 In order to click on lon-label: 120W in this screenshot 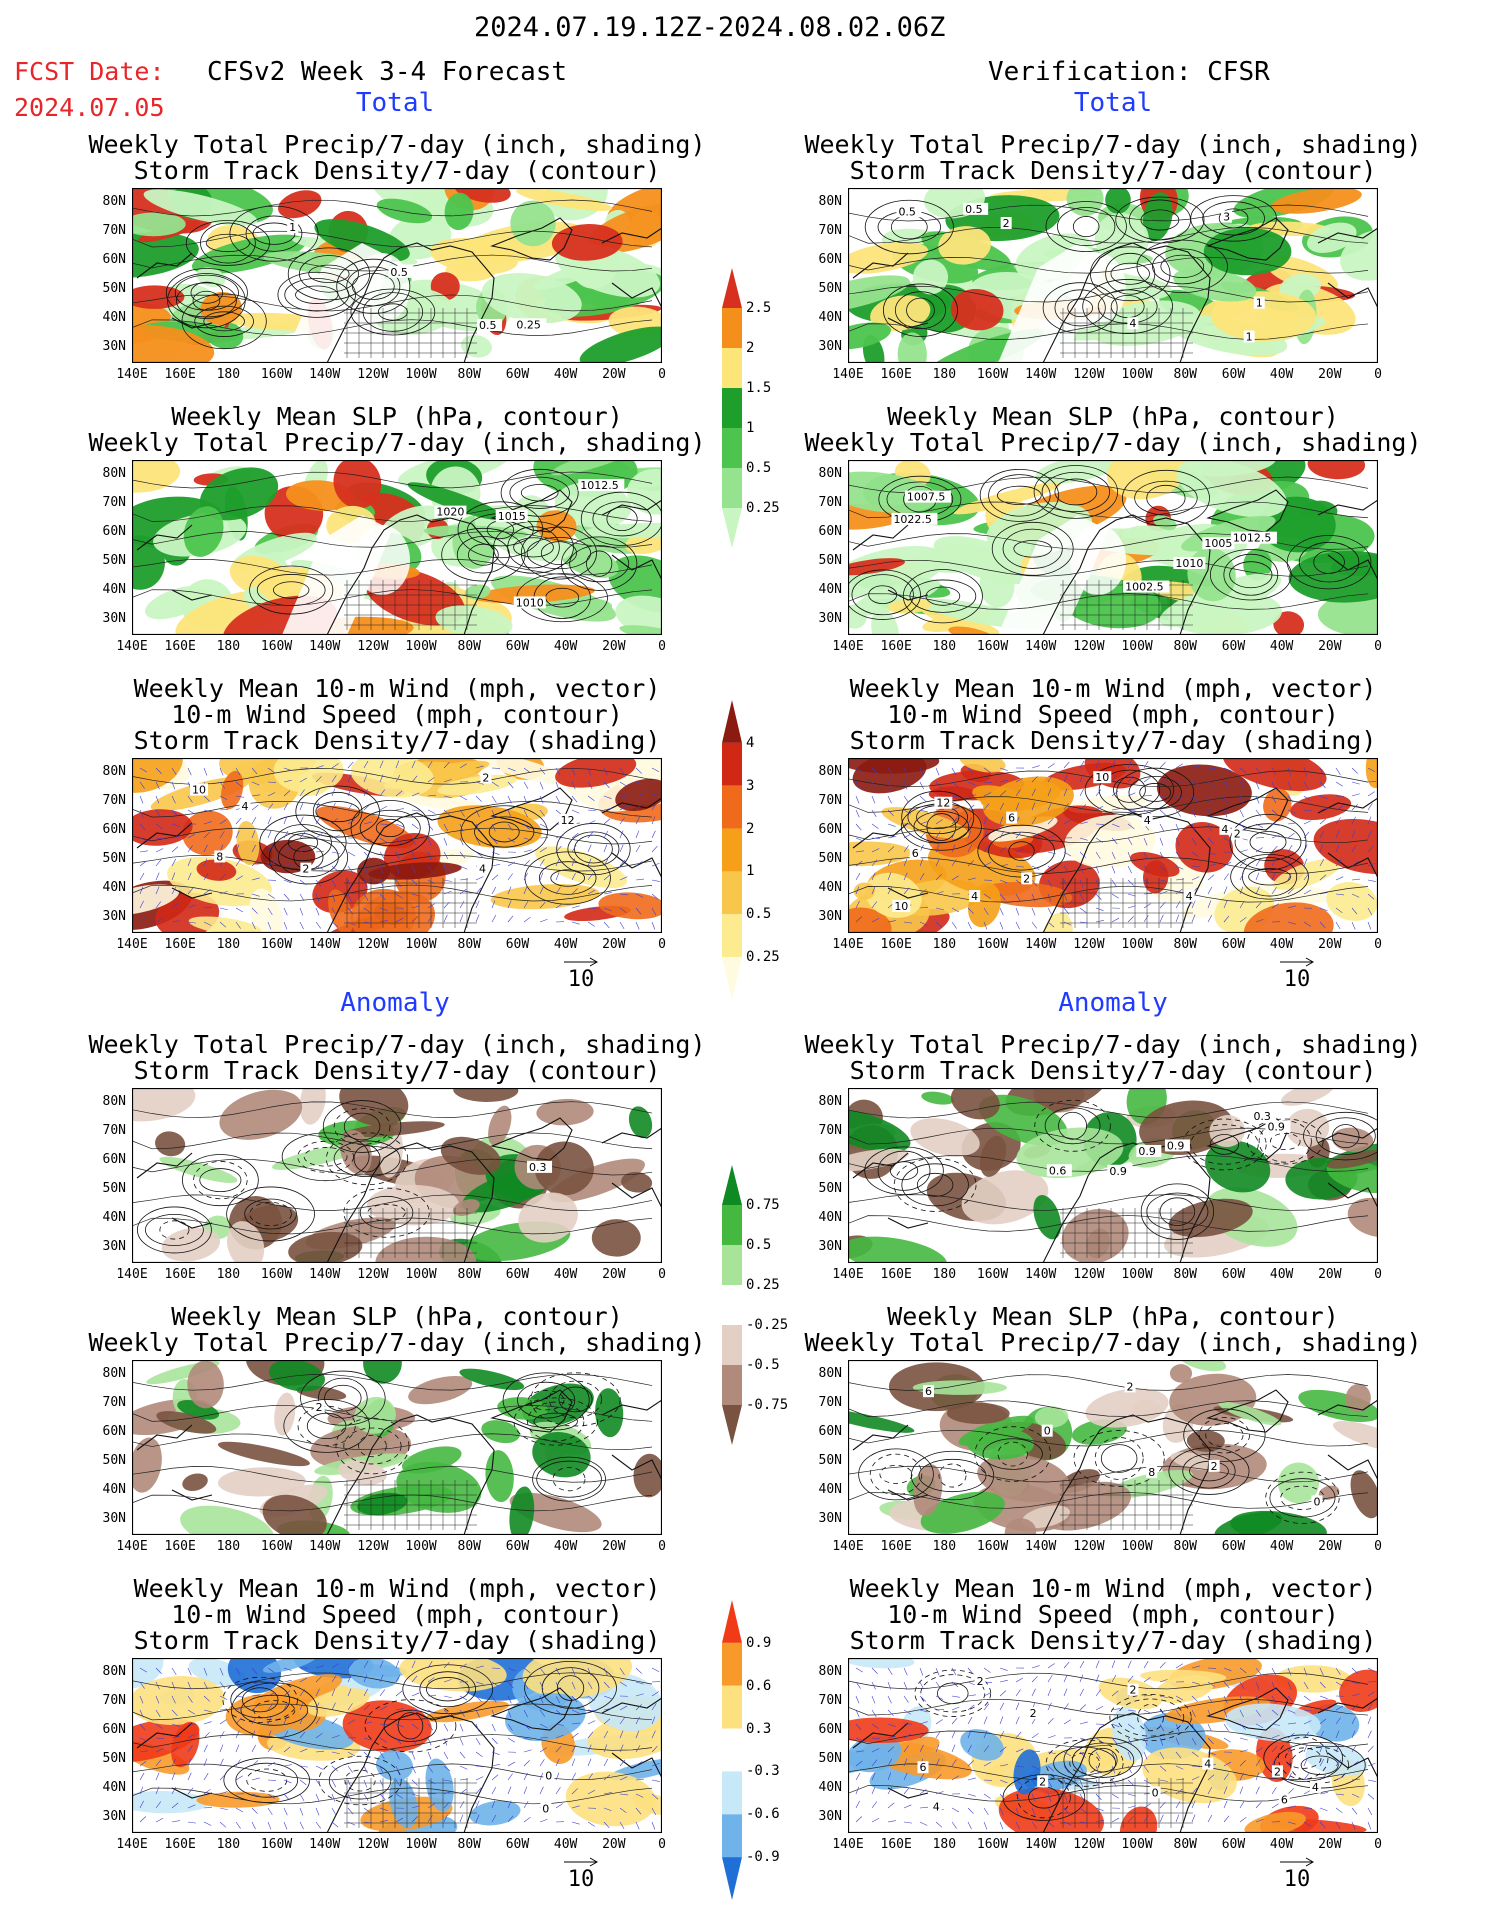, I will do `click(373, 944)`.